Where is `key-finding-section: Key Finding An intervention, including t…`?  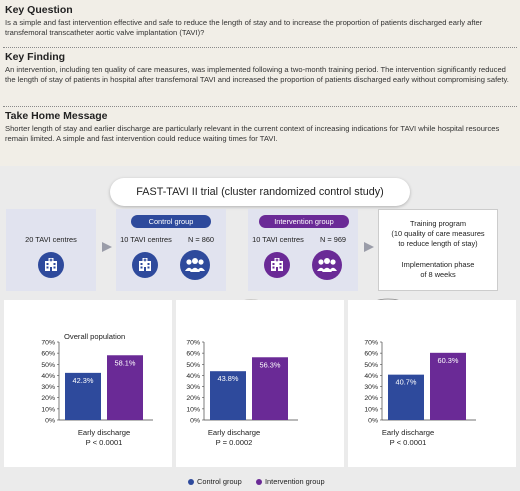 key-finding-section: Key Finding An intervention, including t… is located at coordinates (260, 68).